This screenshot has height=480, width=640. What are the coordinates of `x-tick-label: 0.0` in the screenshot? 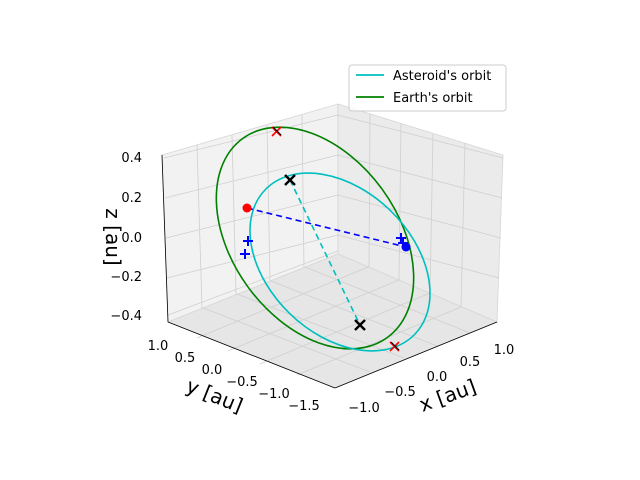 It's located at (437, 377).